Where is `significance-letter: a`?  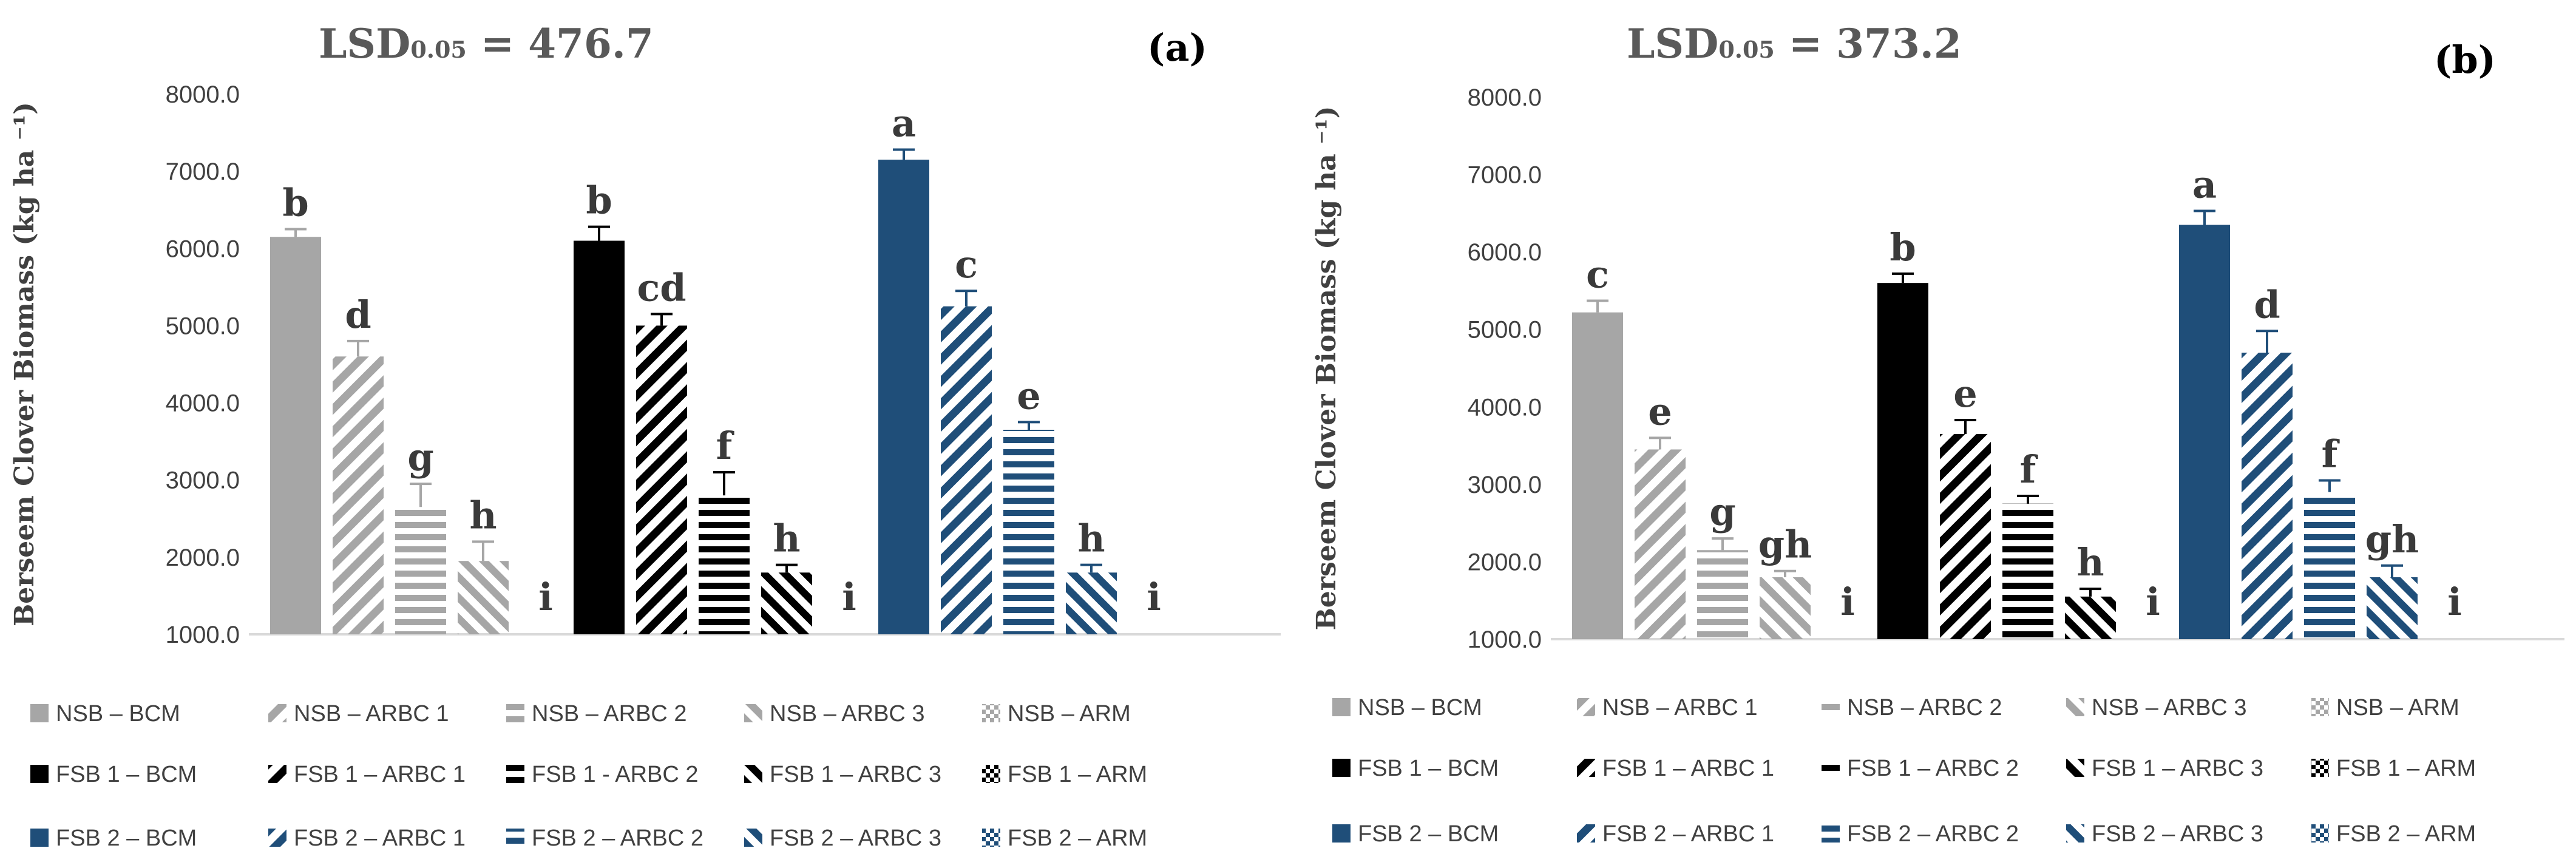 significance-letter: a is located at coordinates (2204, 185).